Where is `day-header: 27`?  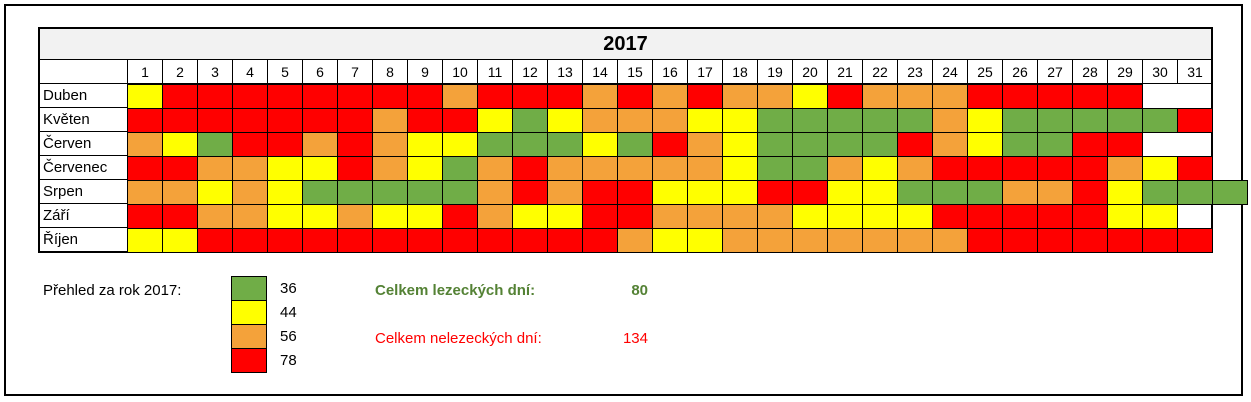 day-header: 27 is located at coordinates (1054, 72).